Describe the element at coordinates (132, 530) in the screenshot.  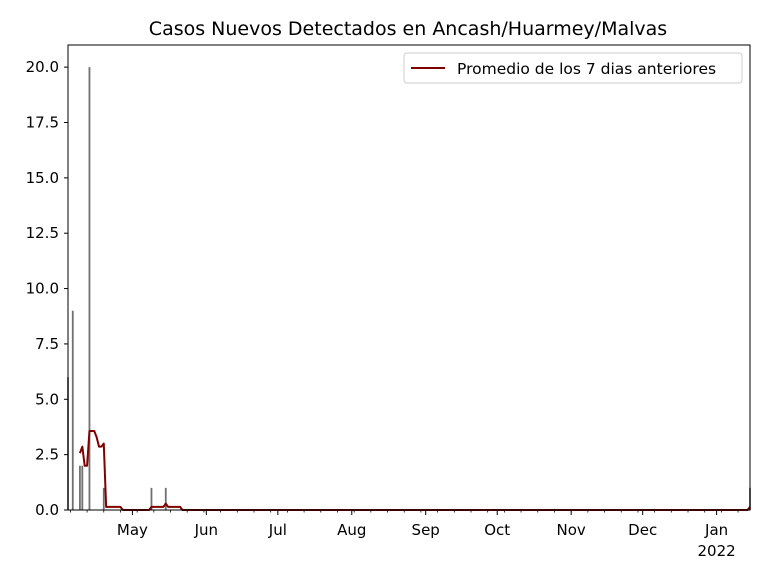
I see `x-tick-label: May` at that location.